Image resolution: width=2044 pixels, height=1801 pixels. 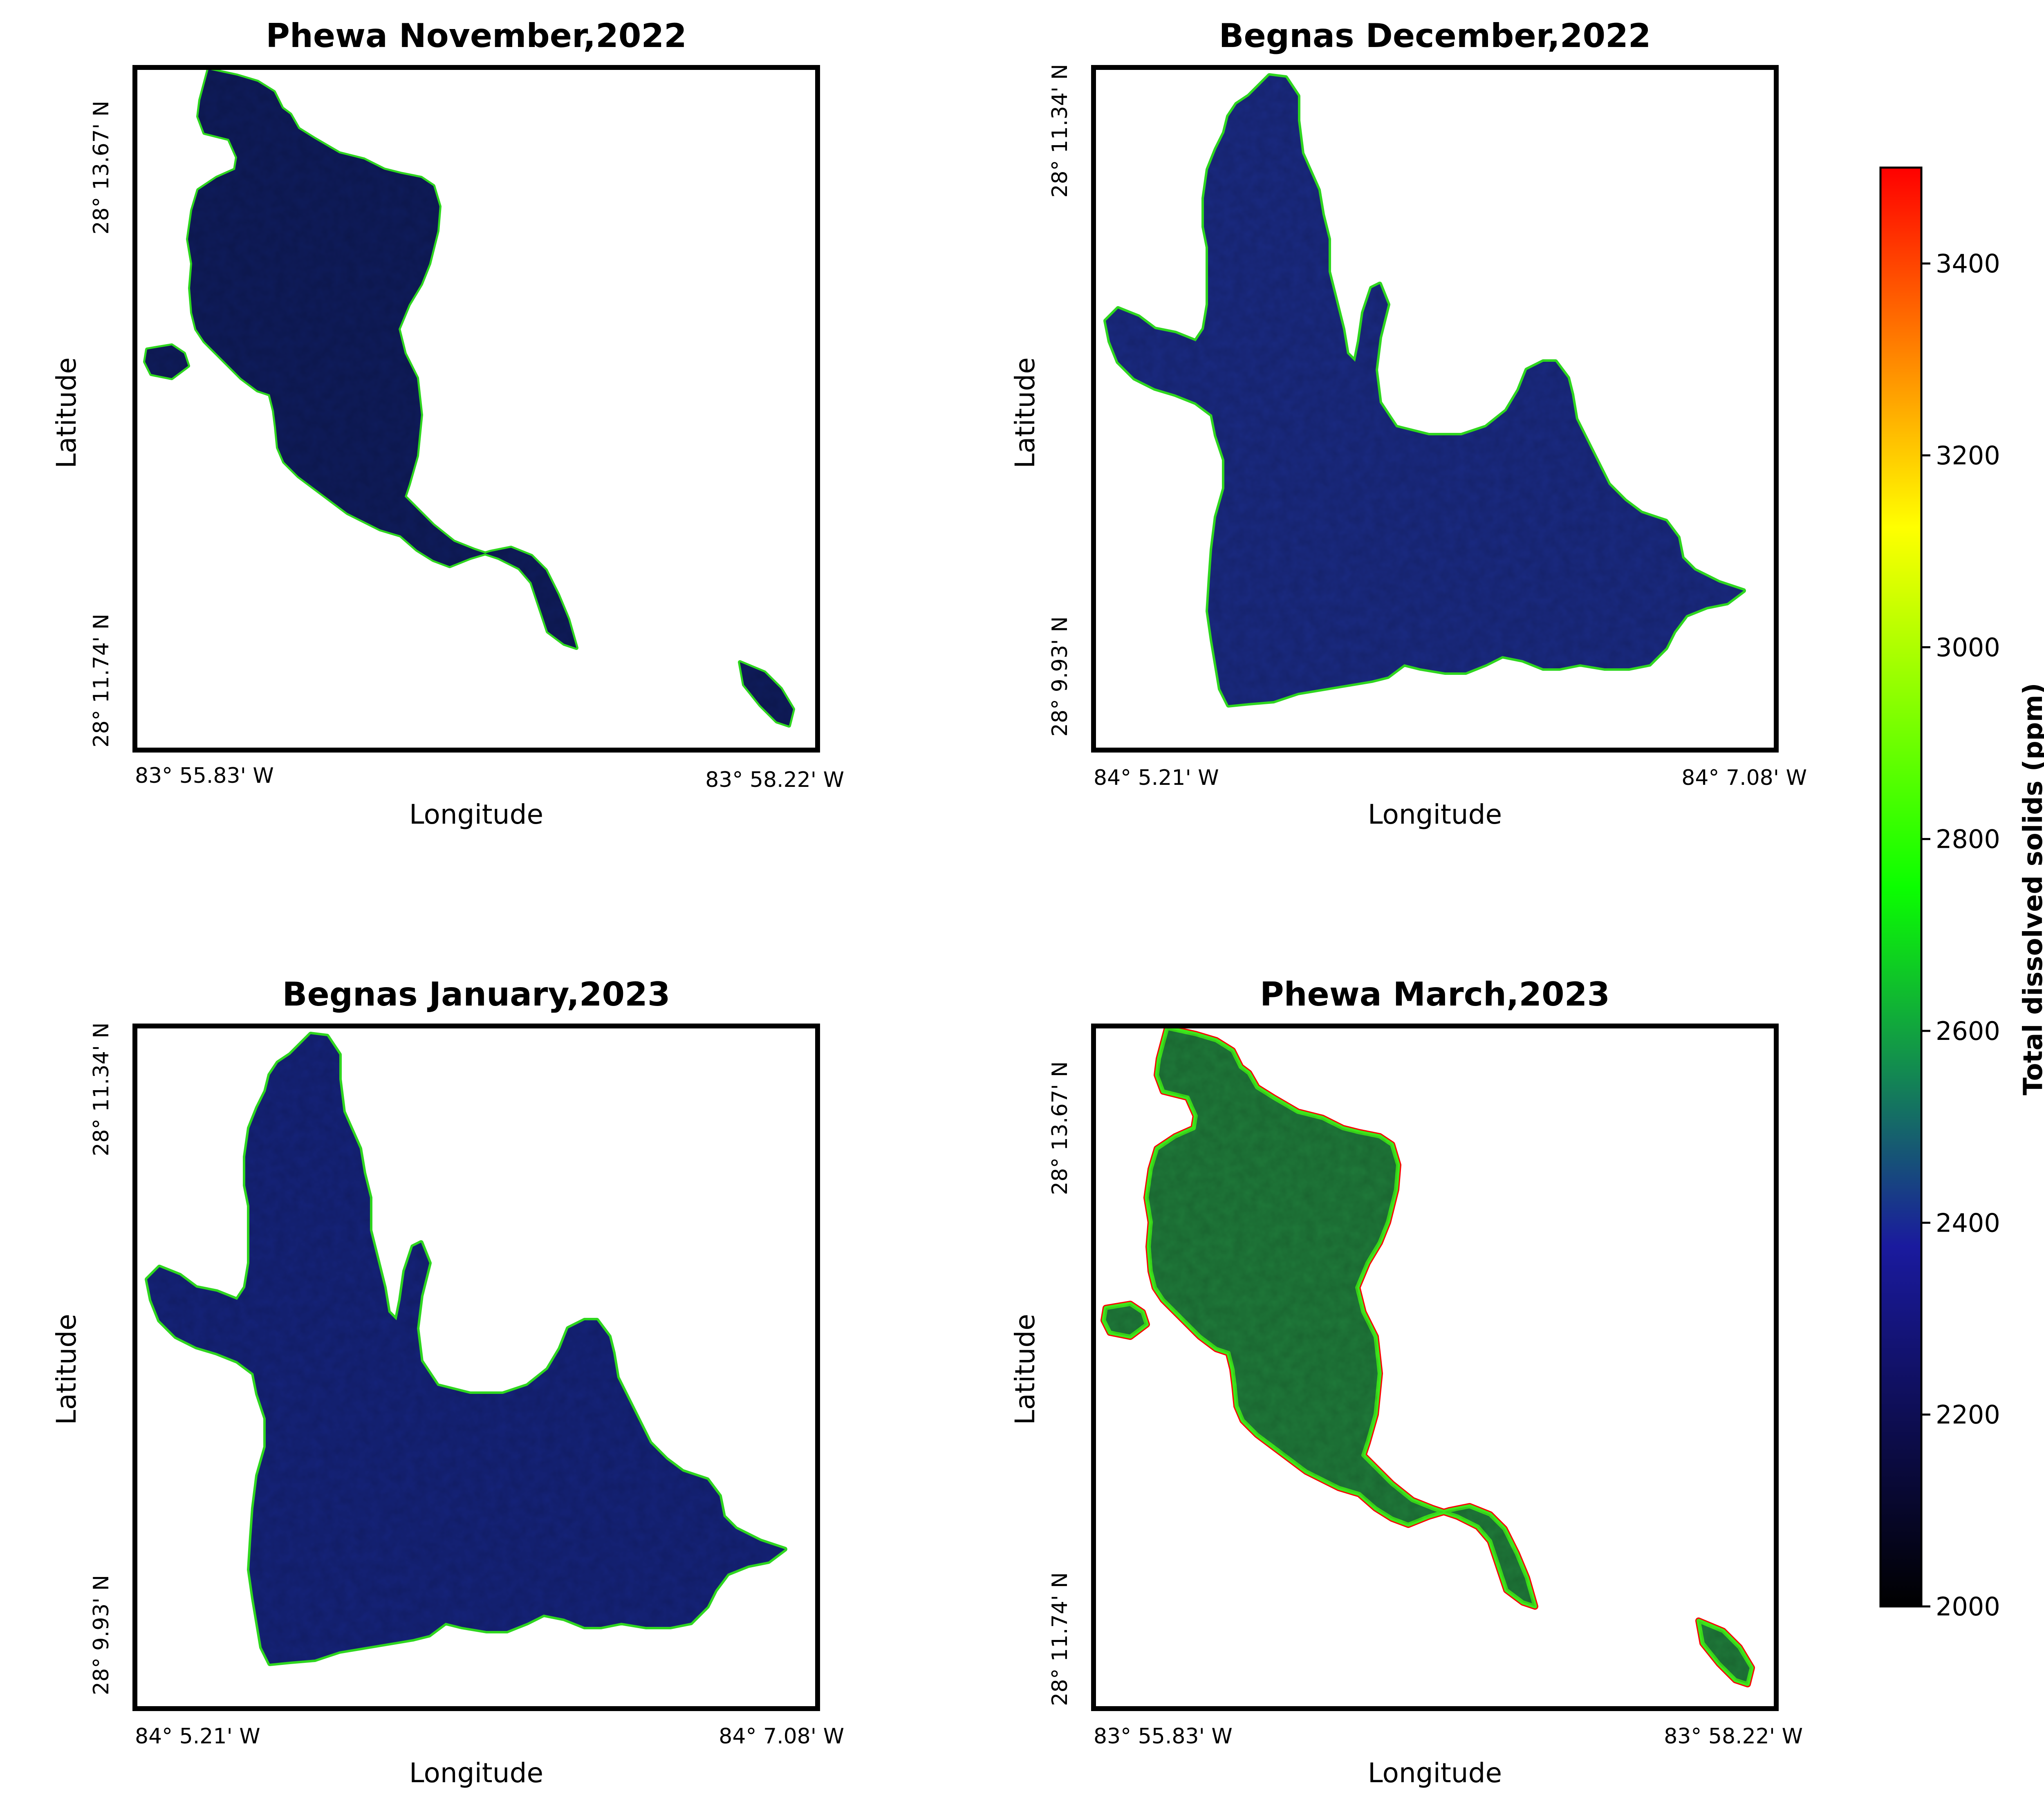 I want to click on colorbar-tick-label: 2400, so click(x=1968, y=1223).